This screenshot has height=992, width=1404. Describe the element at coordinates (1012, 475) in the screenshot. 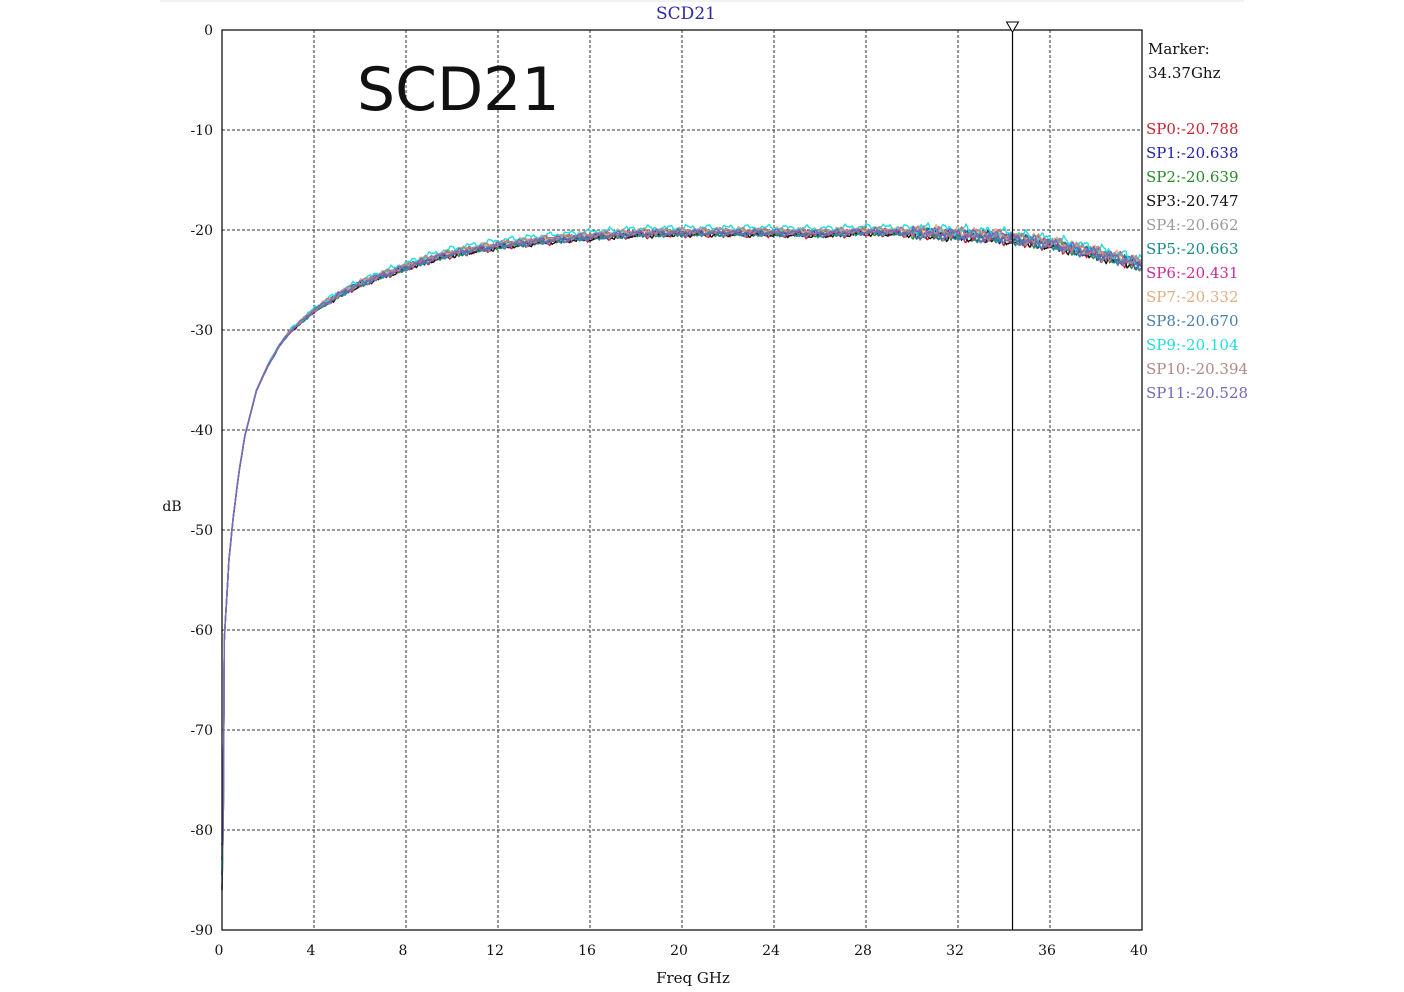

I see `marker` at that location.